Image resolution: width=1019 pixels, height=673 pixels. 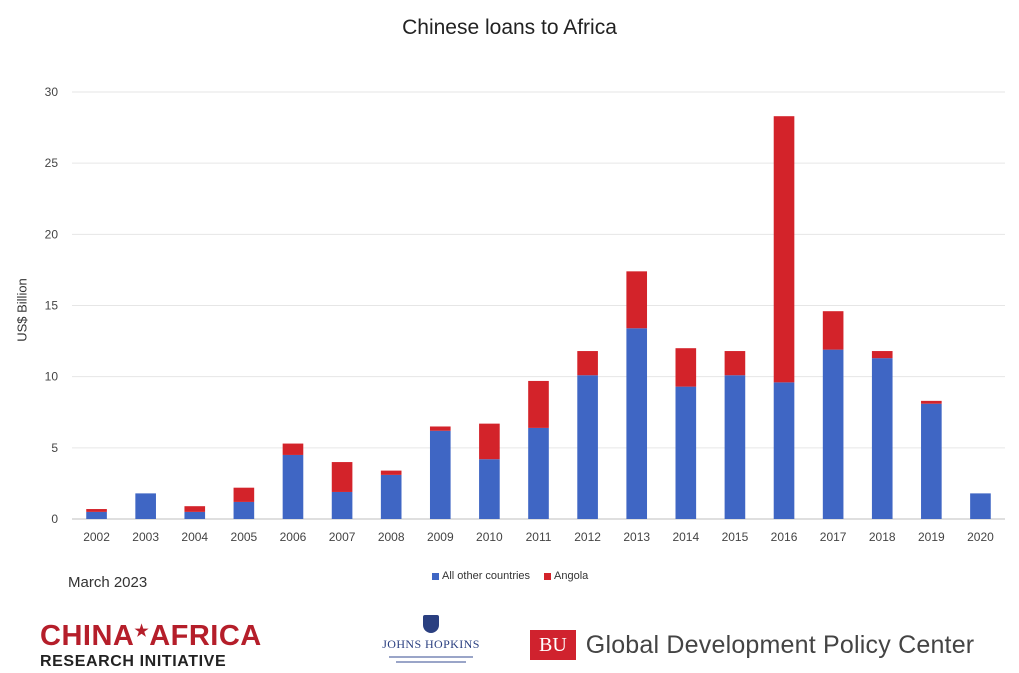 What do you see at coordinates (784, 537) in the screenshot?
I see `x-tick-label: 2016` at bounding box center [784, 537].